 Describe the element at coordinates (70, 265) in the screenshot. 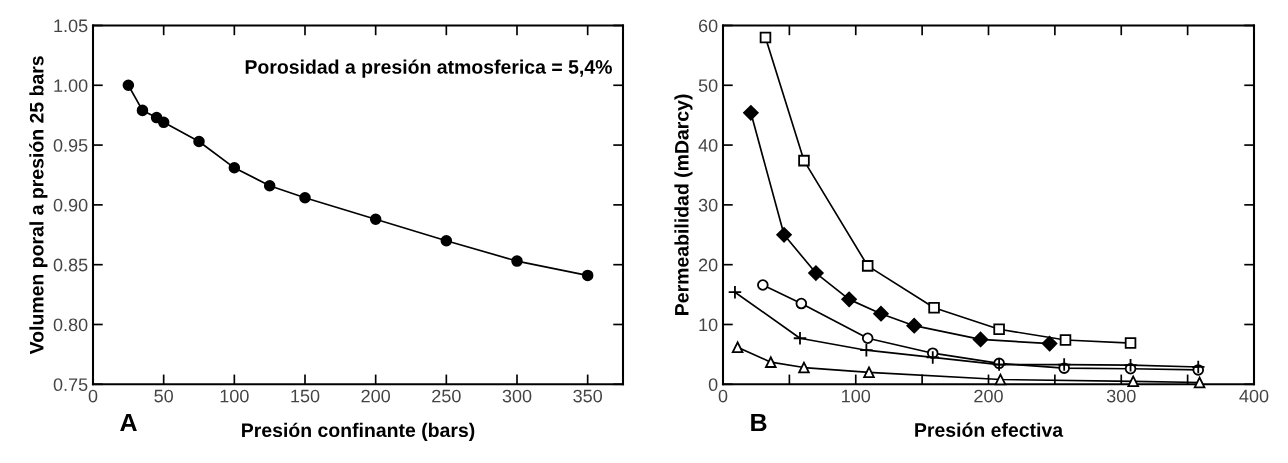

I see `y-tick-label: 0.85` at that location.